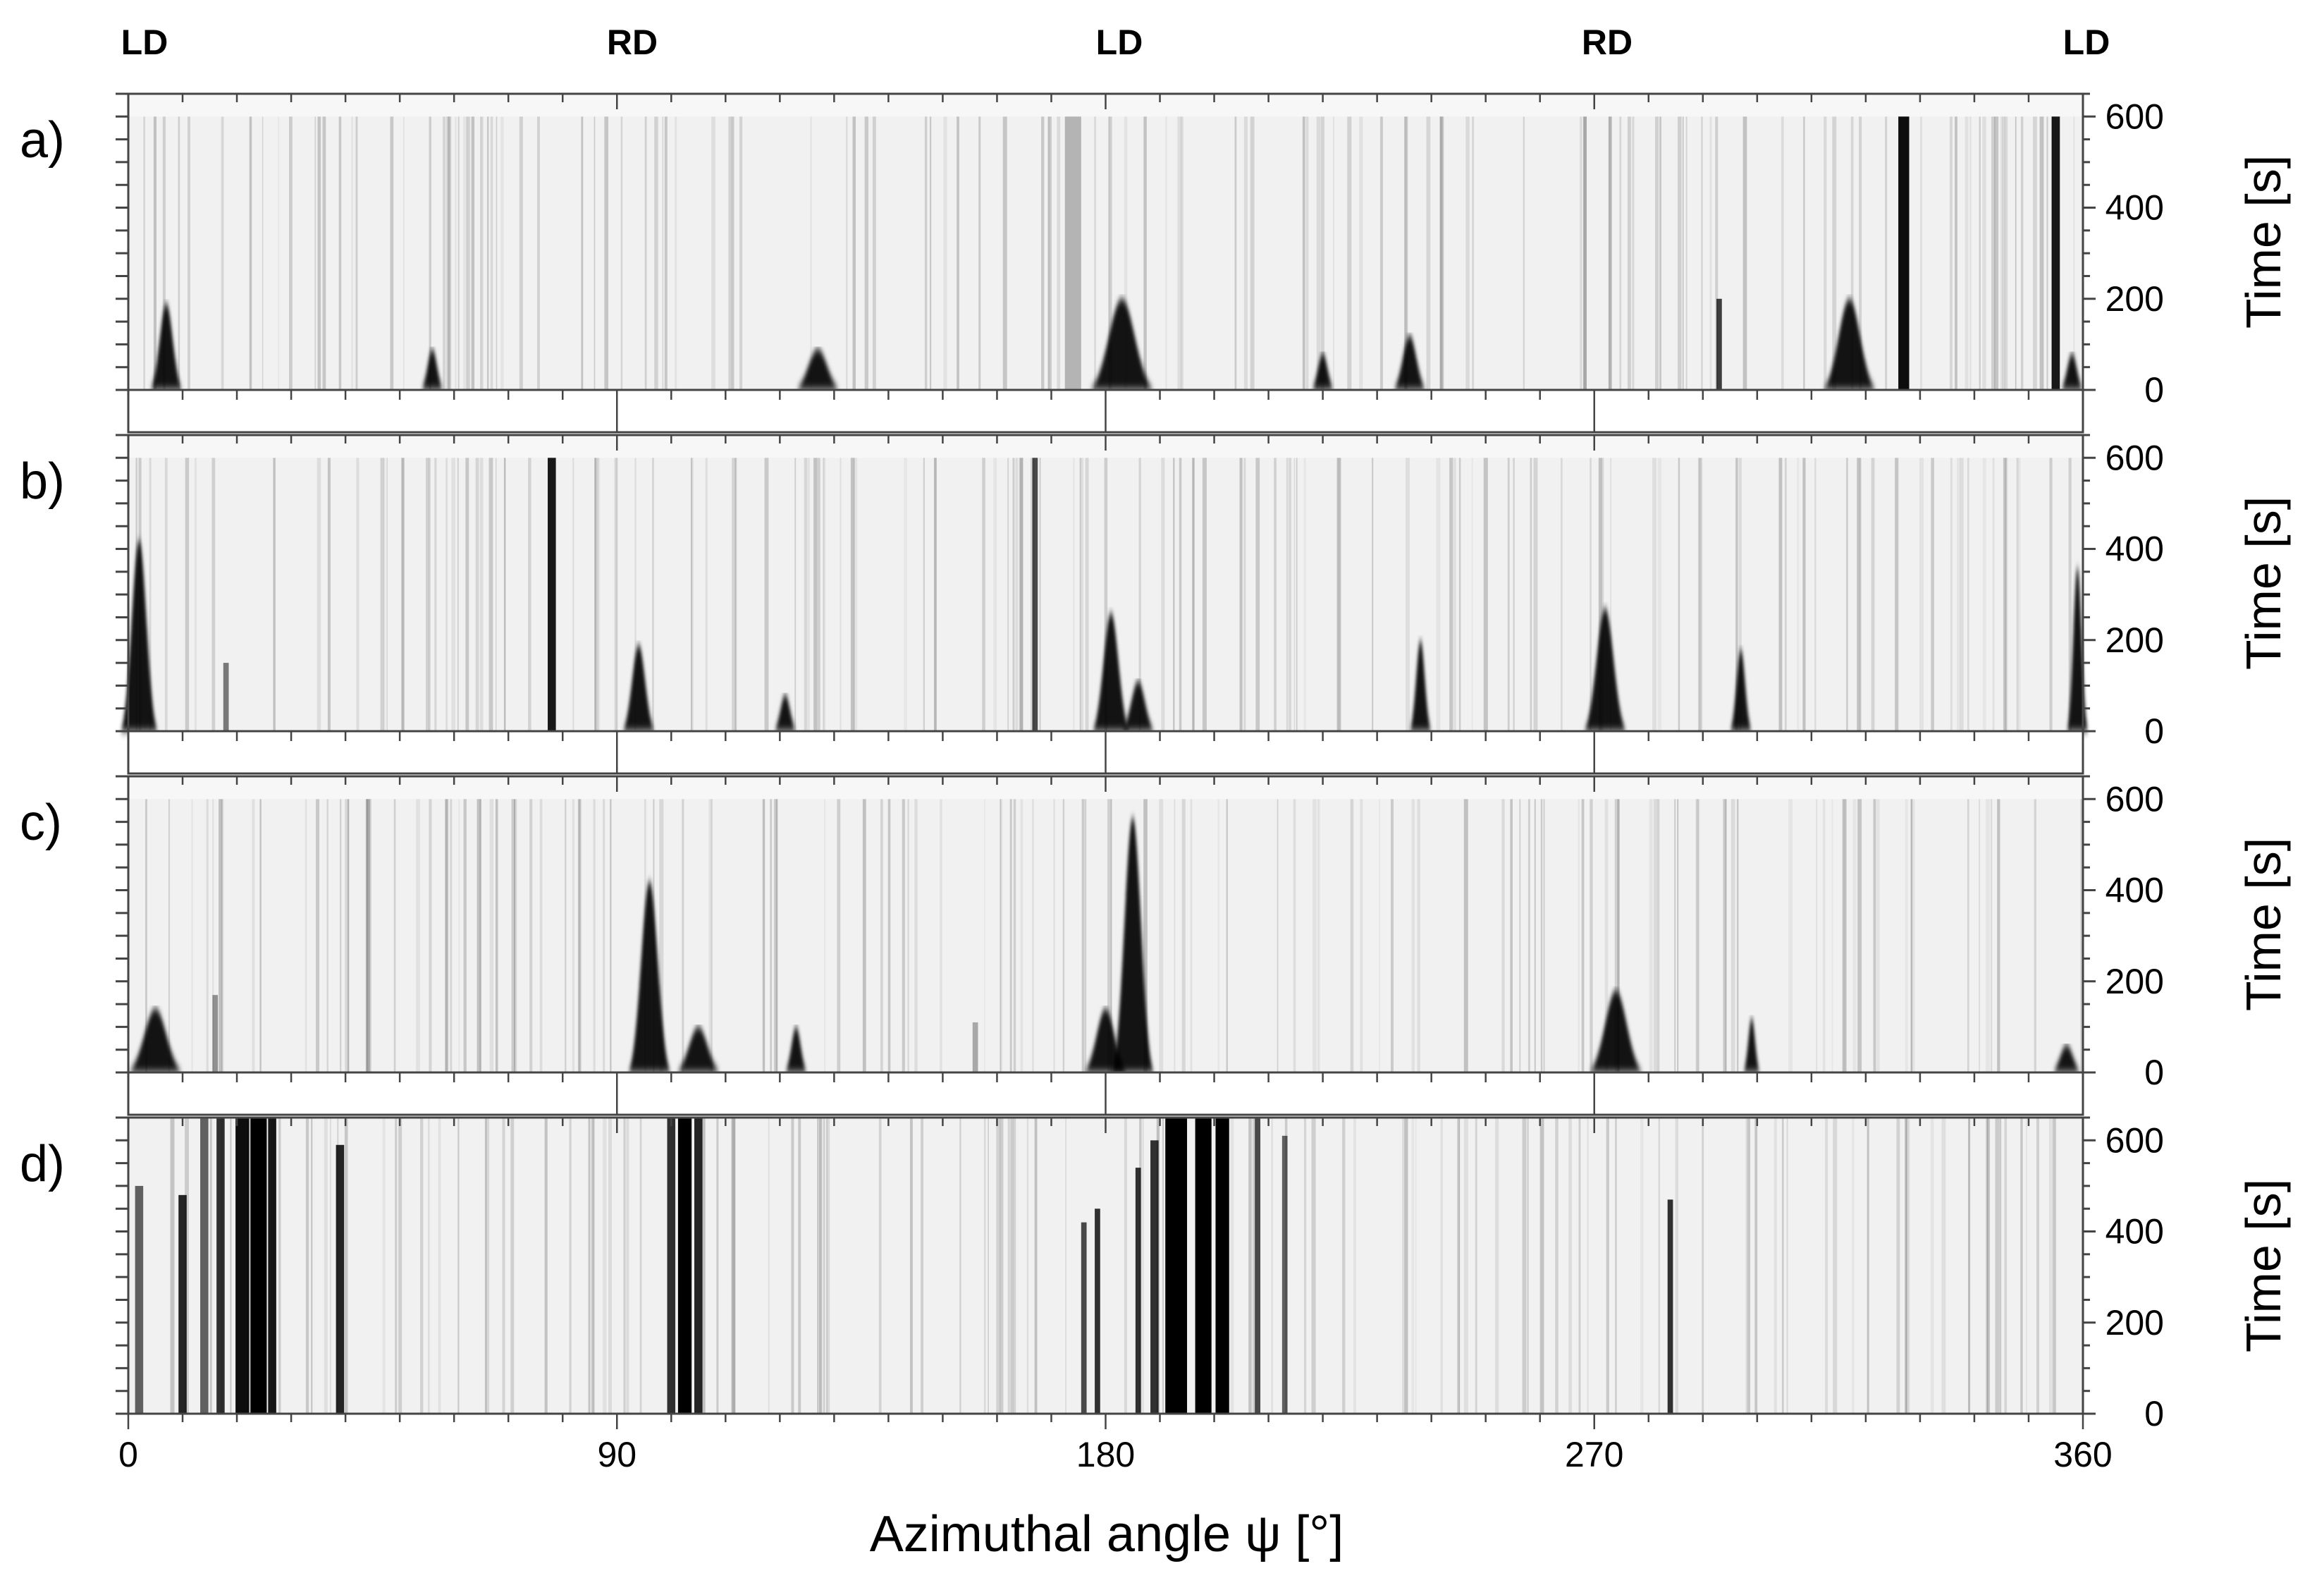 The width and height of the screenshot is (2324, 1578). I want to click on heatmap-field, so click(1105, 254).